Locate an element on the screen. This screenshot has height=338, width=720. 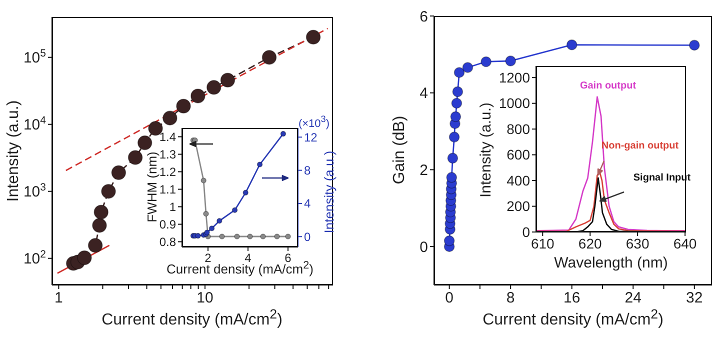
x-tick-label: 640 is located at coordinates (685, 244).